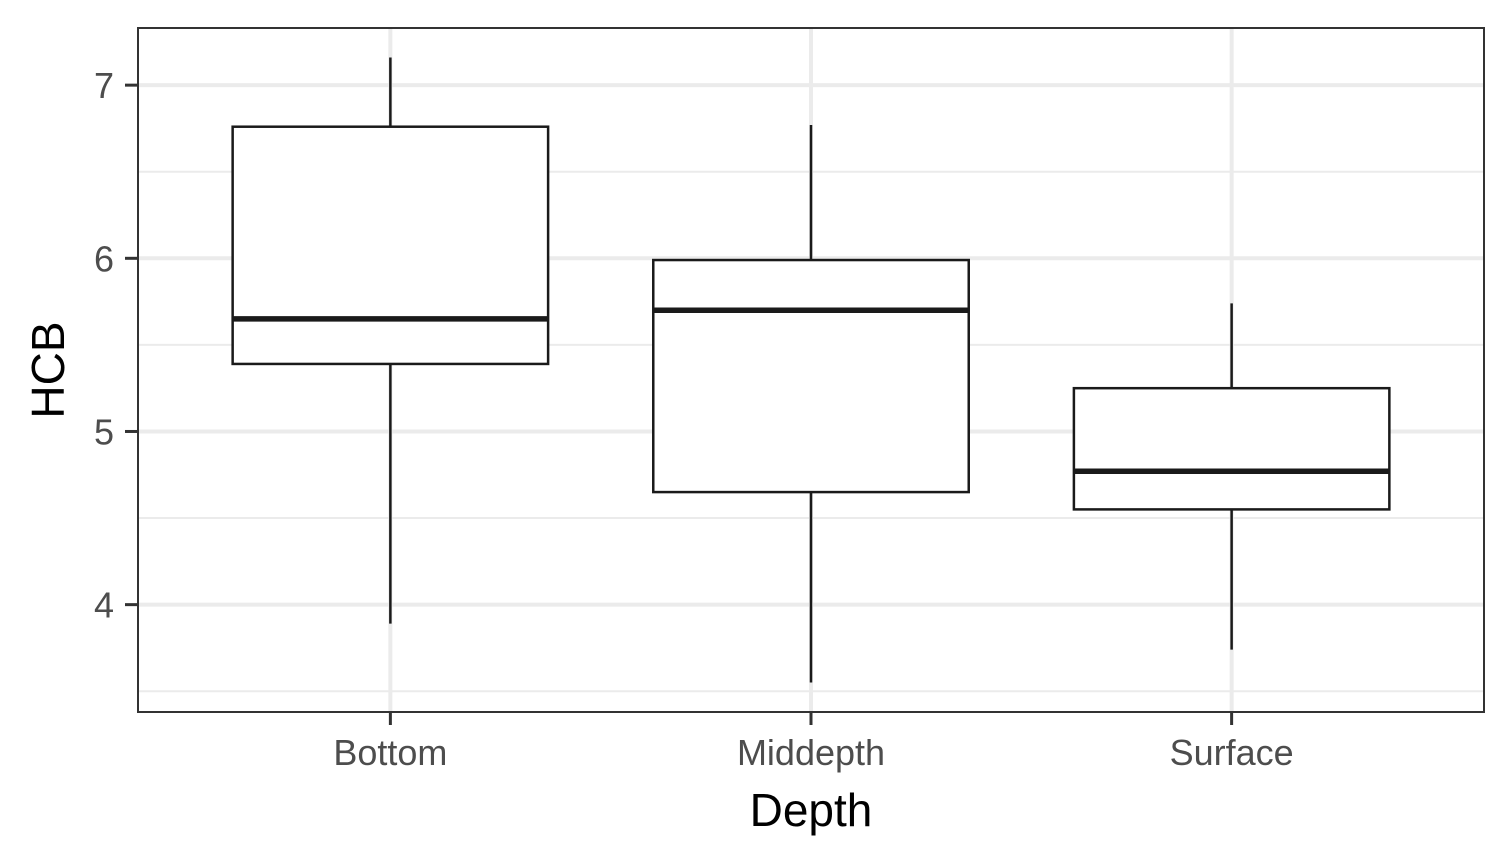 The width and height of the screenshot is (1512, 864). I want to click on box-middepth, so click(811, 403).